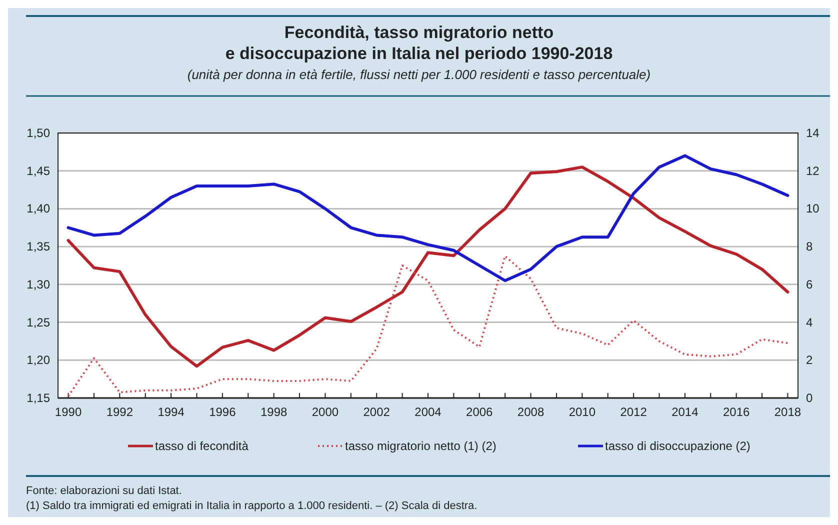 This screenshot has width=838, height=525. What do you see at coordinates (634, 412) in the screenshot?
I see `x-tick-label: 2012` at bounding box center [634, 412].